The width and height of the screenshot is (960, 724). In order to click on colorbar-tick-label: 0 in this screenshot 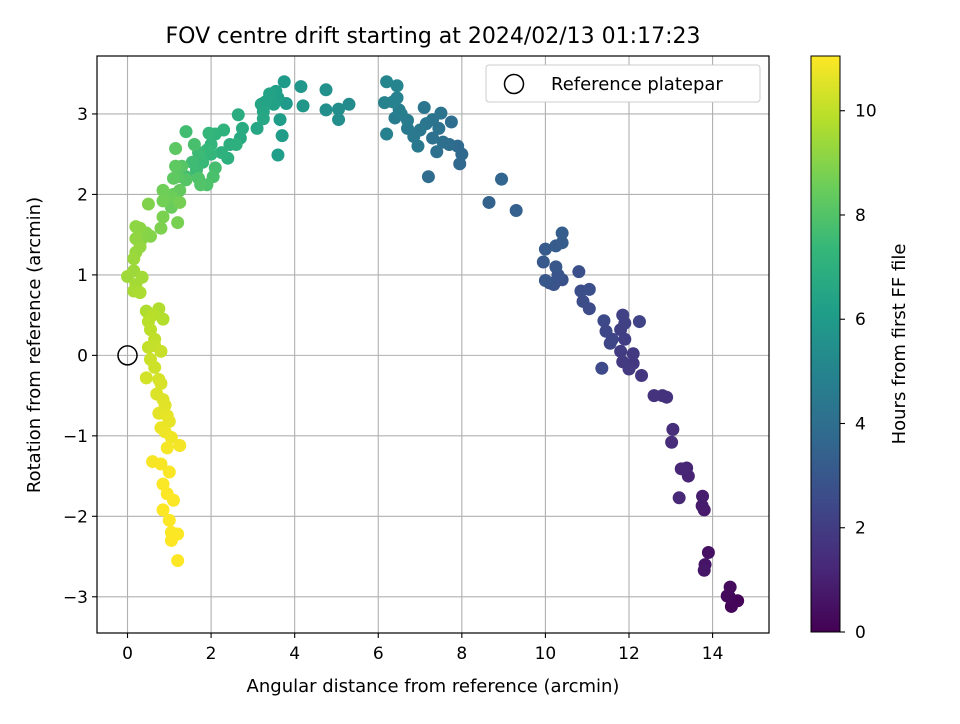, I will do `click(860, 633)`.